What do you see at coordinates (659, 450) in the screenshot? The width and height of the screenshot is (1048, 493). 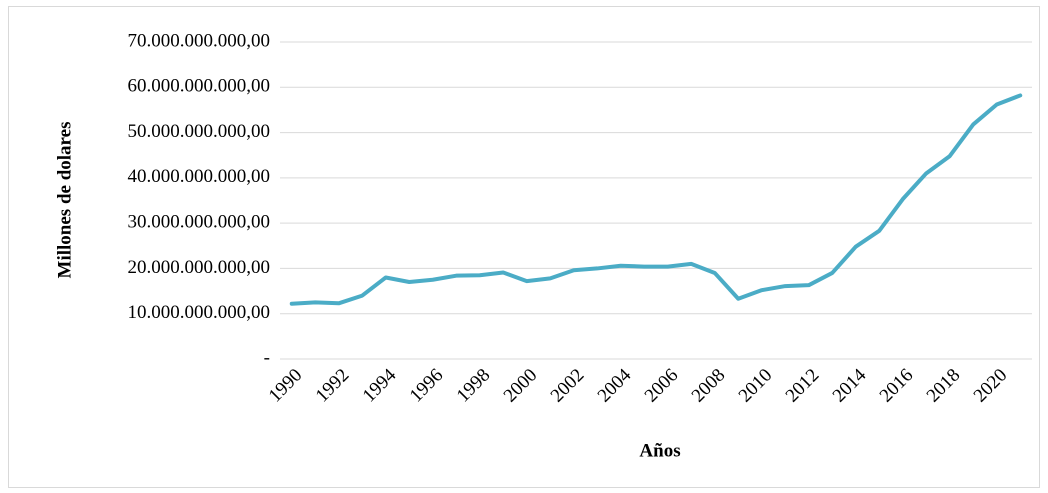 I see `x-axis-title: Años` at bounding box center [659, 450].